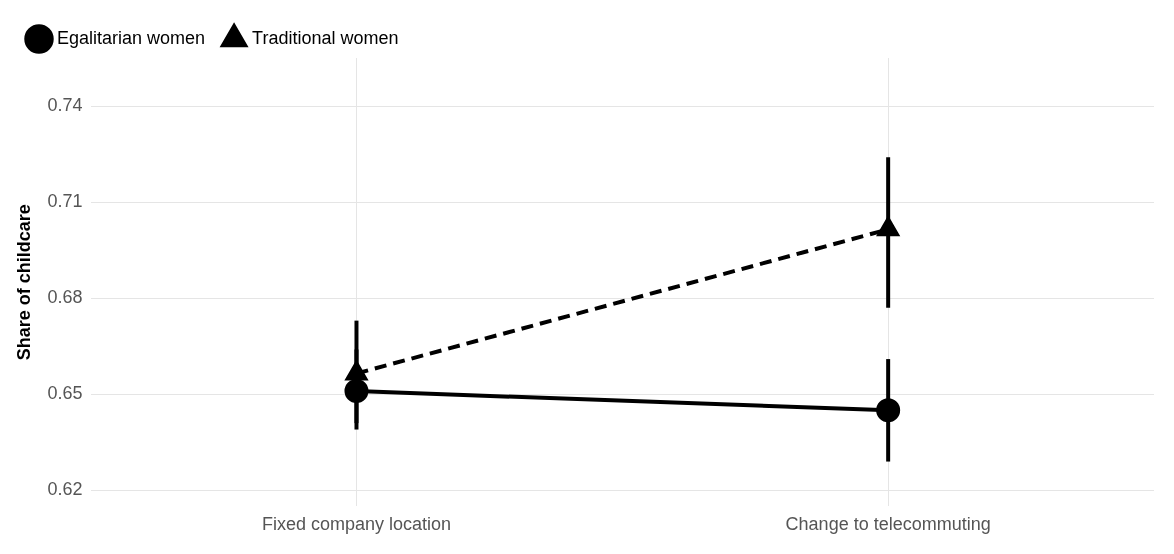 This screenshot has height=554, width=1174. What do you see at coordinates (325, 37) in the screenshot?
I see `legend-label: Traditional women` at bounding box center [325, 37].